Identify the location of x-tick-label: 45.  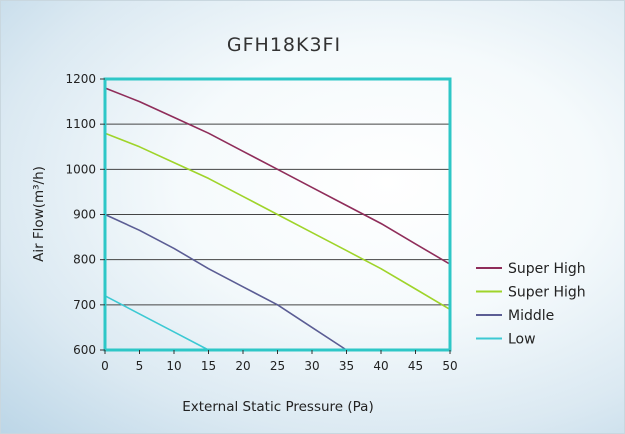
(415, 366).